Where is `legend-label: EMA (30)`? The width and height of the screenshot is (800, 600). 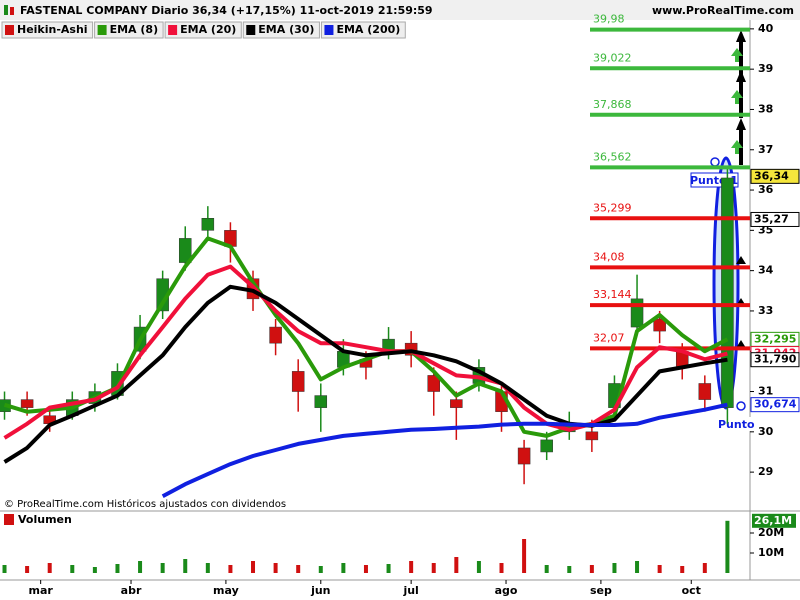 legend-label: EMA (30) is located at coordinates (286, 29).